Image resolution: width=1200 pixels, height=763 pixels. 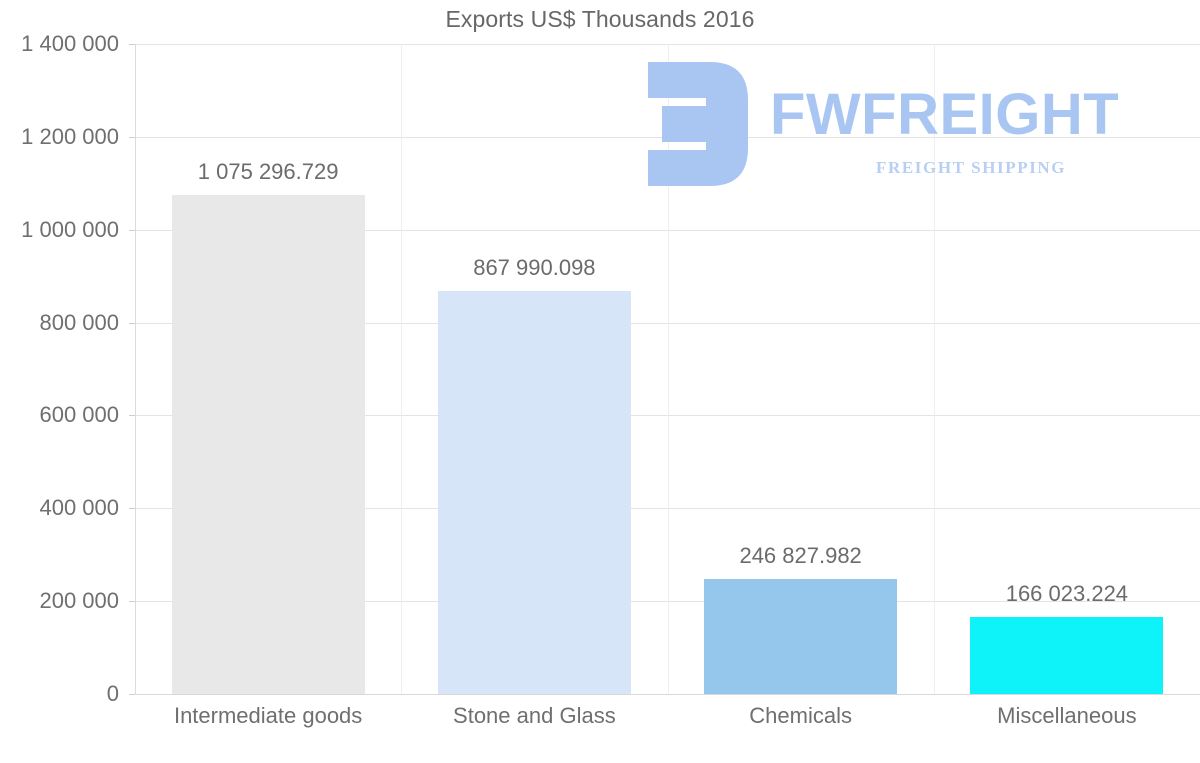 I want to click on bar-value-label: 1 075 296.729, so click(x=268, y=171).